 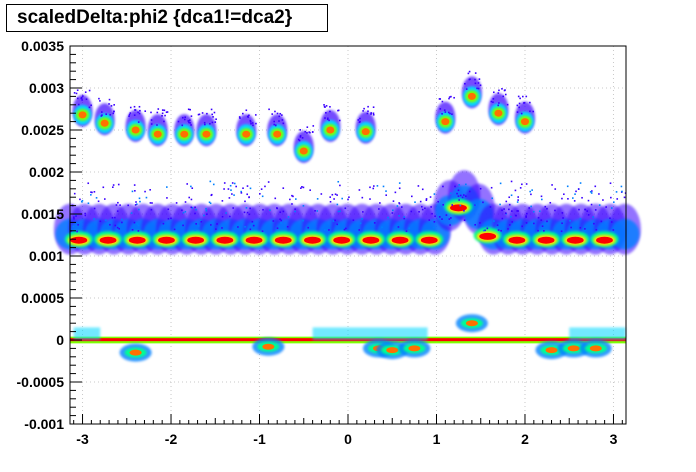 What do you see at coordinates (614, 439) in the screenshot?
I see `x-tick-label: 3` at bounding box center [614, 439].